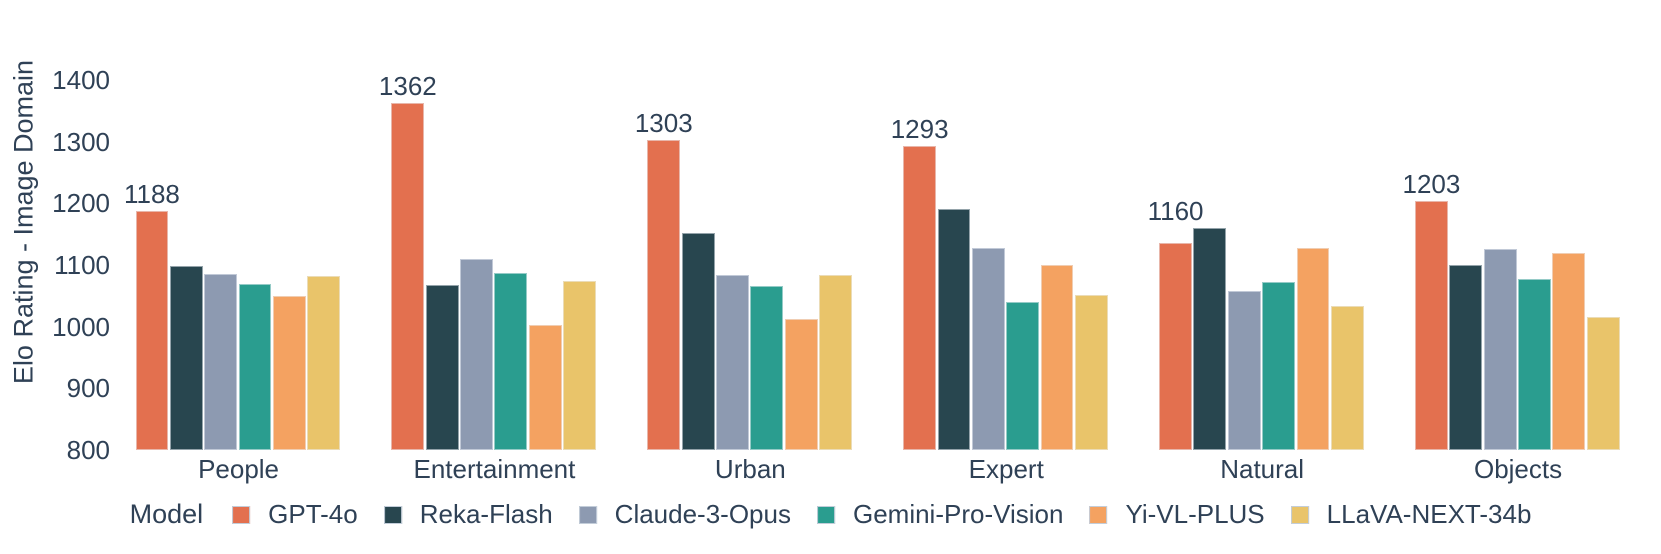 The image size is (1661, 554). I want to click on bar-gpt-4o-natural, so click(1175, 346).